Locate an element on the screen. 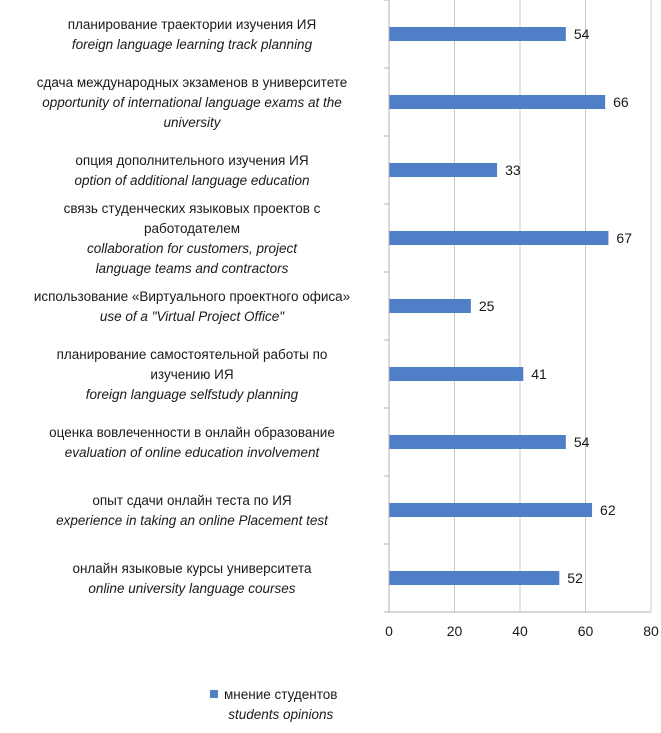 This screenshot has width=661, height=733. category-label-3-line-0: связь студенческих языковых проектов с is located at coordinates (192, 208).